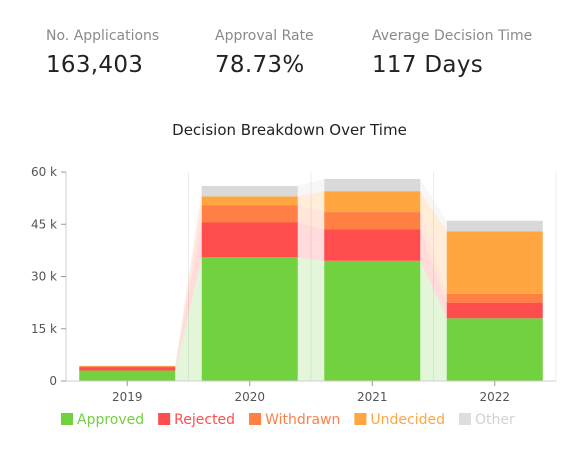  Describe the element at coordinates (53, 381) in the screenshot. I see `y-tick-label: 0` at that location.